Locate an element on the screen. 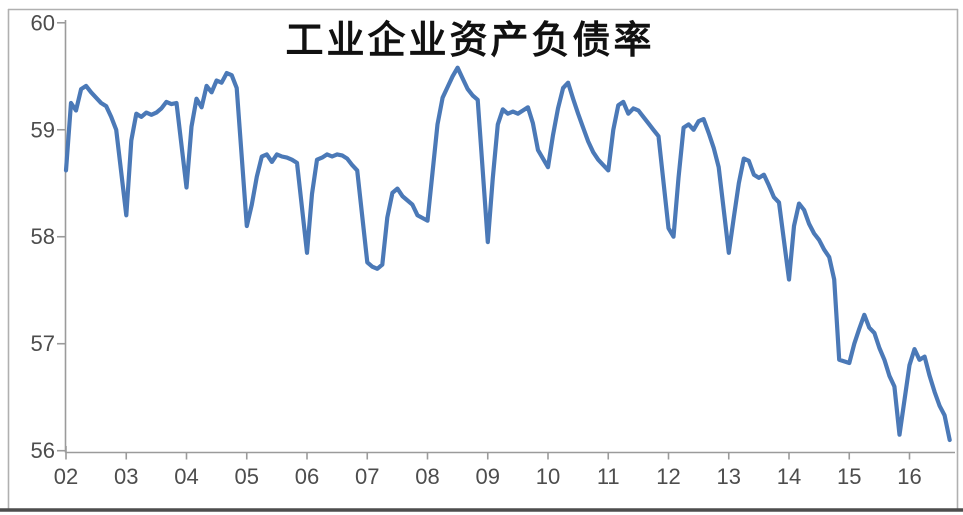  y-tick-label: 56 is located at coordinates (43, 450).